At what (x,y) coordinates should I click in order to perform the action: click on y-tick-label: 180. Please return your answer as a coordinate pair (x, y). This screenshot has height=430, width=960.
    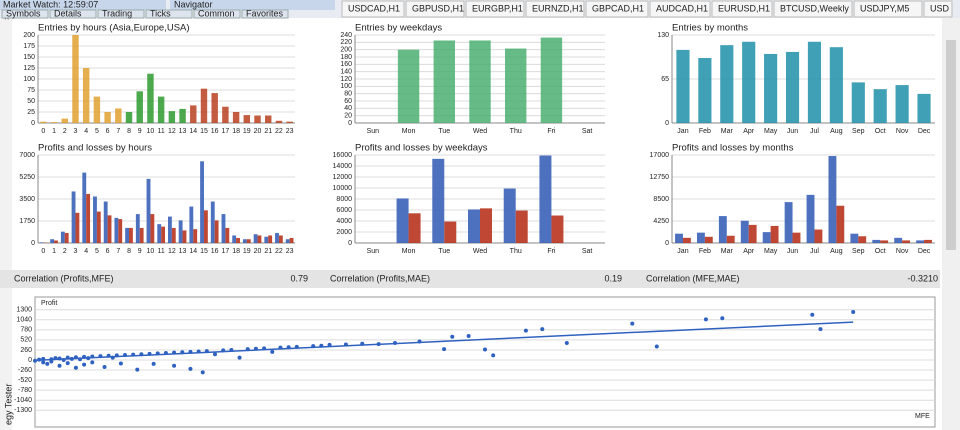
    Looking at the image, I should click on (346, 57).